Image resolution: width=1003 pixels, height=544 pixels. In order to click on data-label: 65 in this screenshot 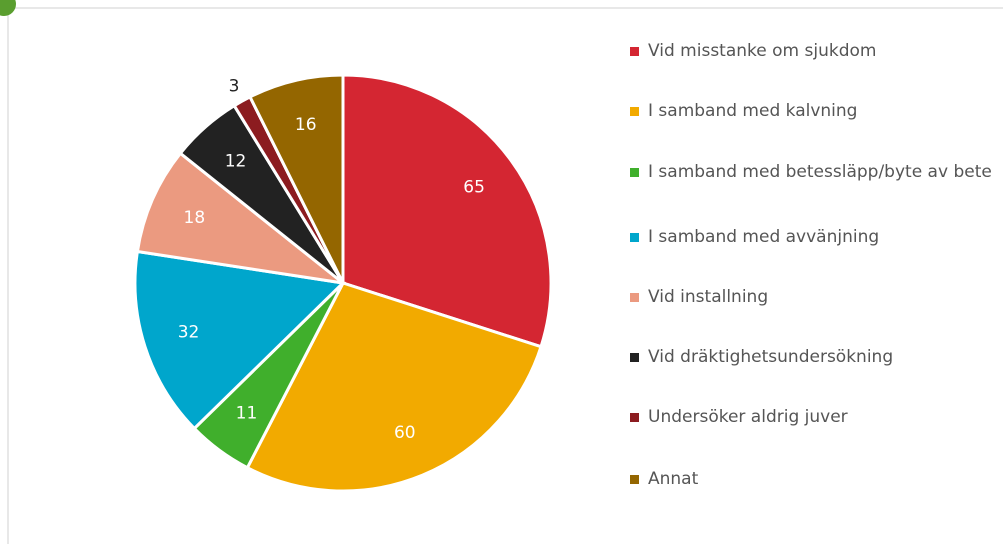, I will do `click(474, 187)`.